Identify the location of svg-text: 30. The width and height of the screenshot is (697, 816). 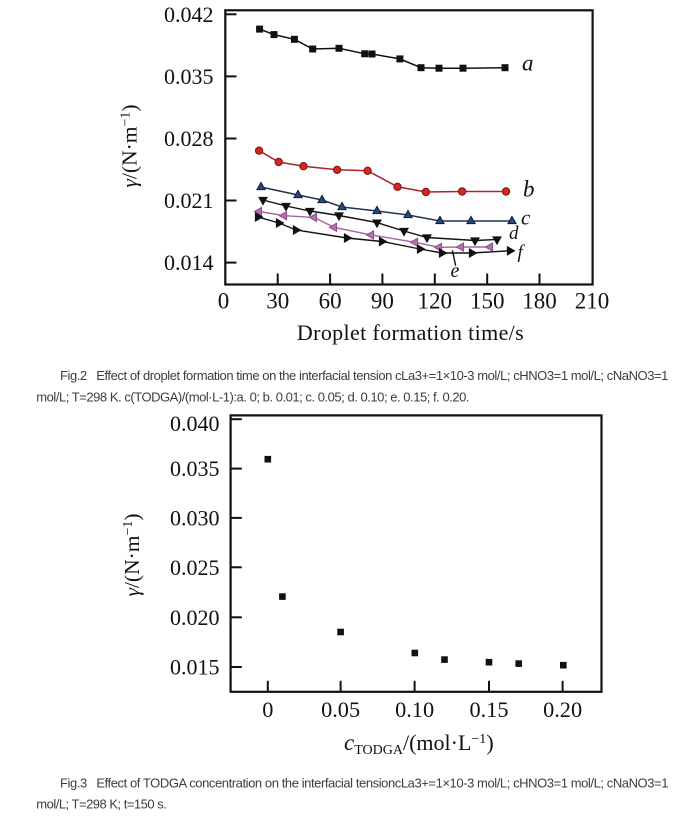
(277, 301).